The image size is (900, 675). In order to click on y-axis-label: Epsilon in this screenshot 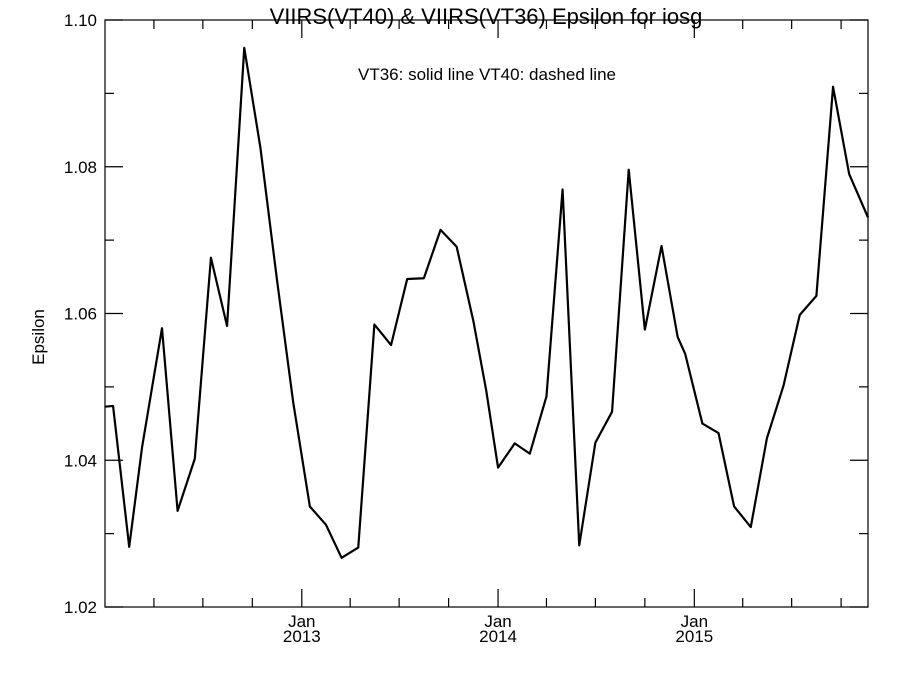, I will do `click(38, 337)`.